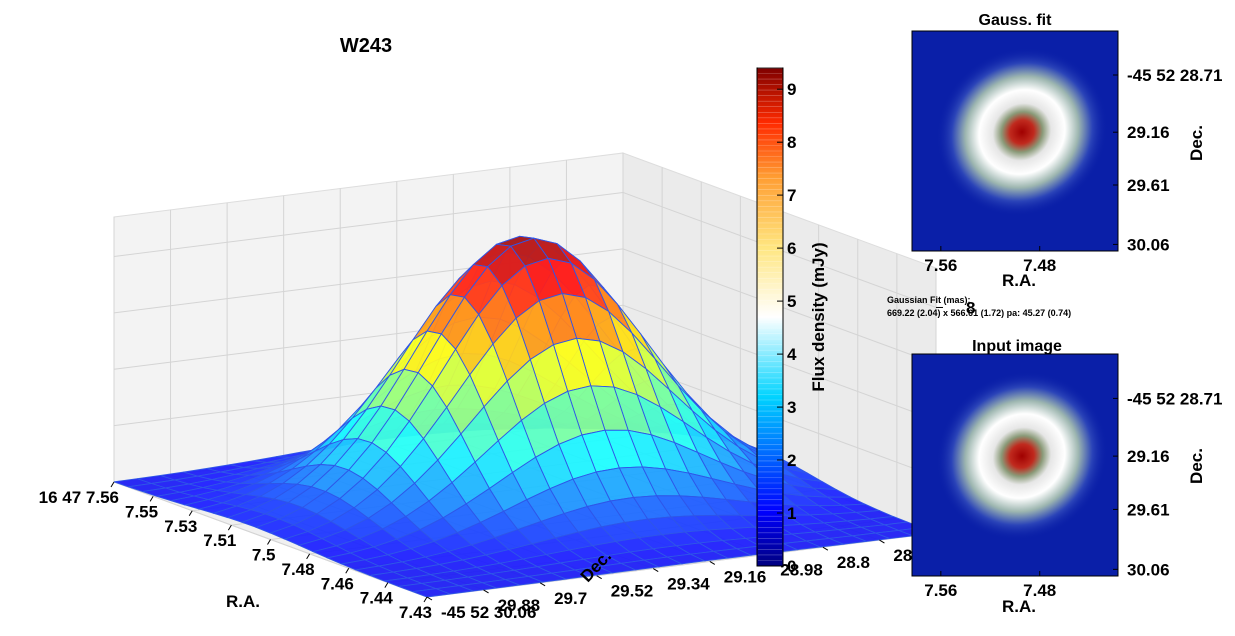 This screenshot has height=636, width=1235. I want to click on gauss-fit-source, so click(1022, 132).